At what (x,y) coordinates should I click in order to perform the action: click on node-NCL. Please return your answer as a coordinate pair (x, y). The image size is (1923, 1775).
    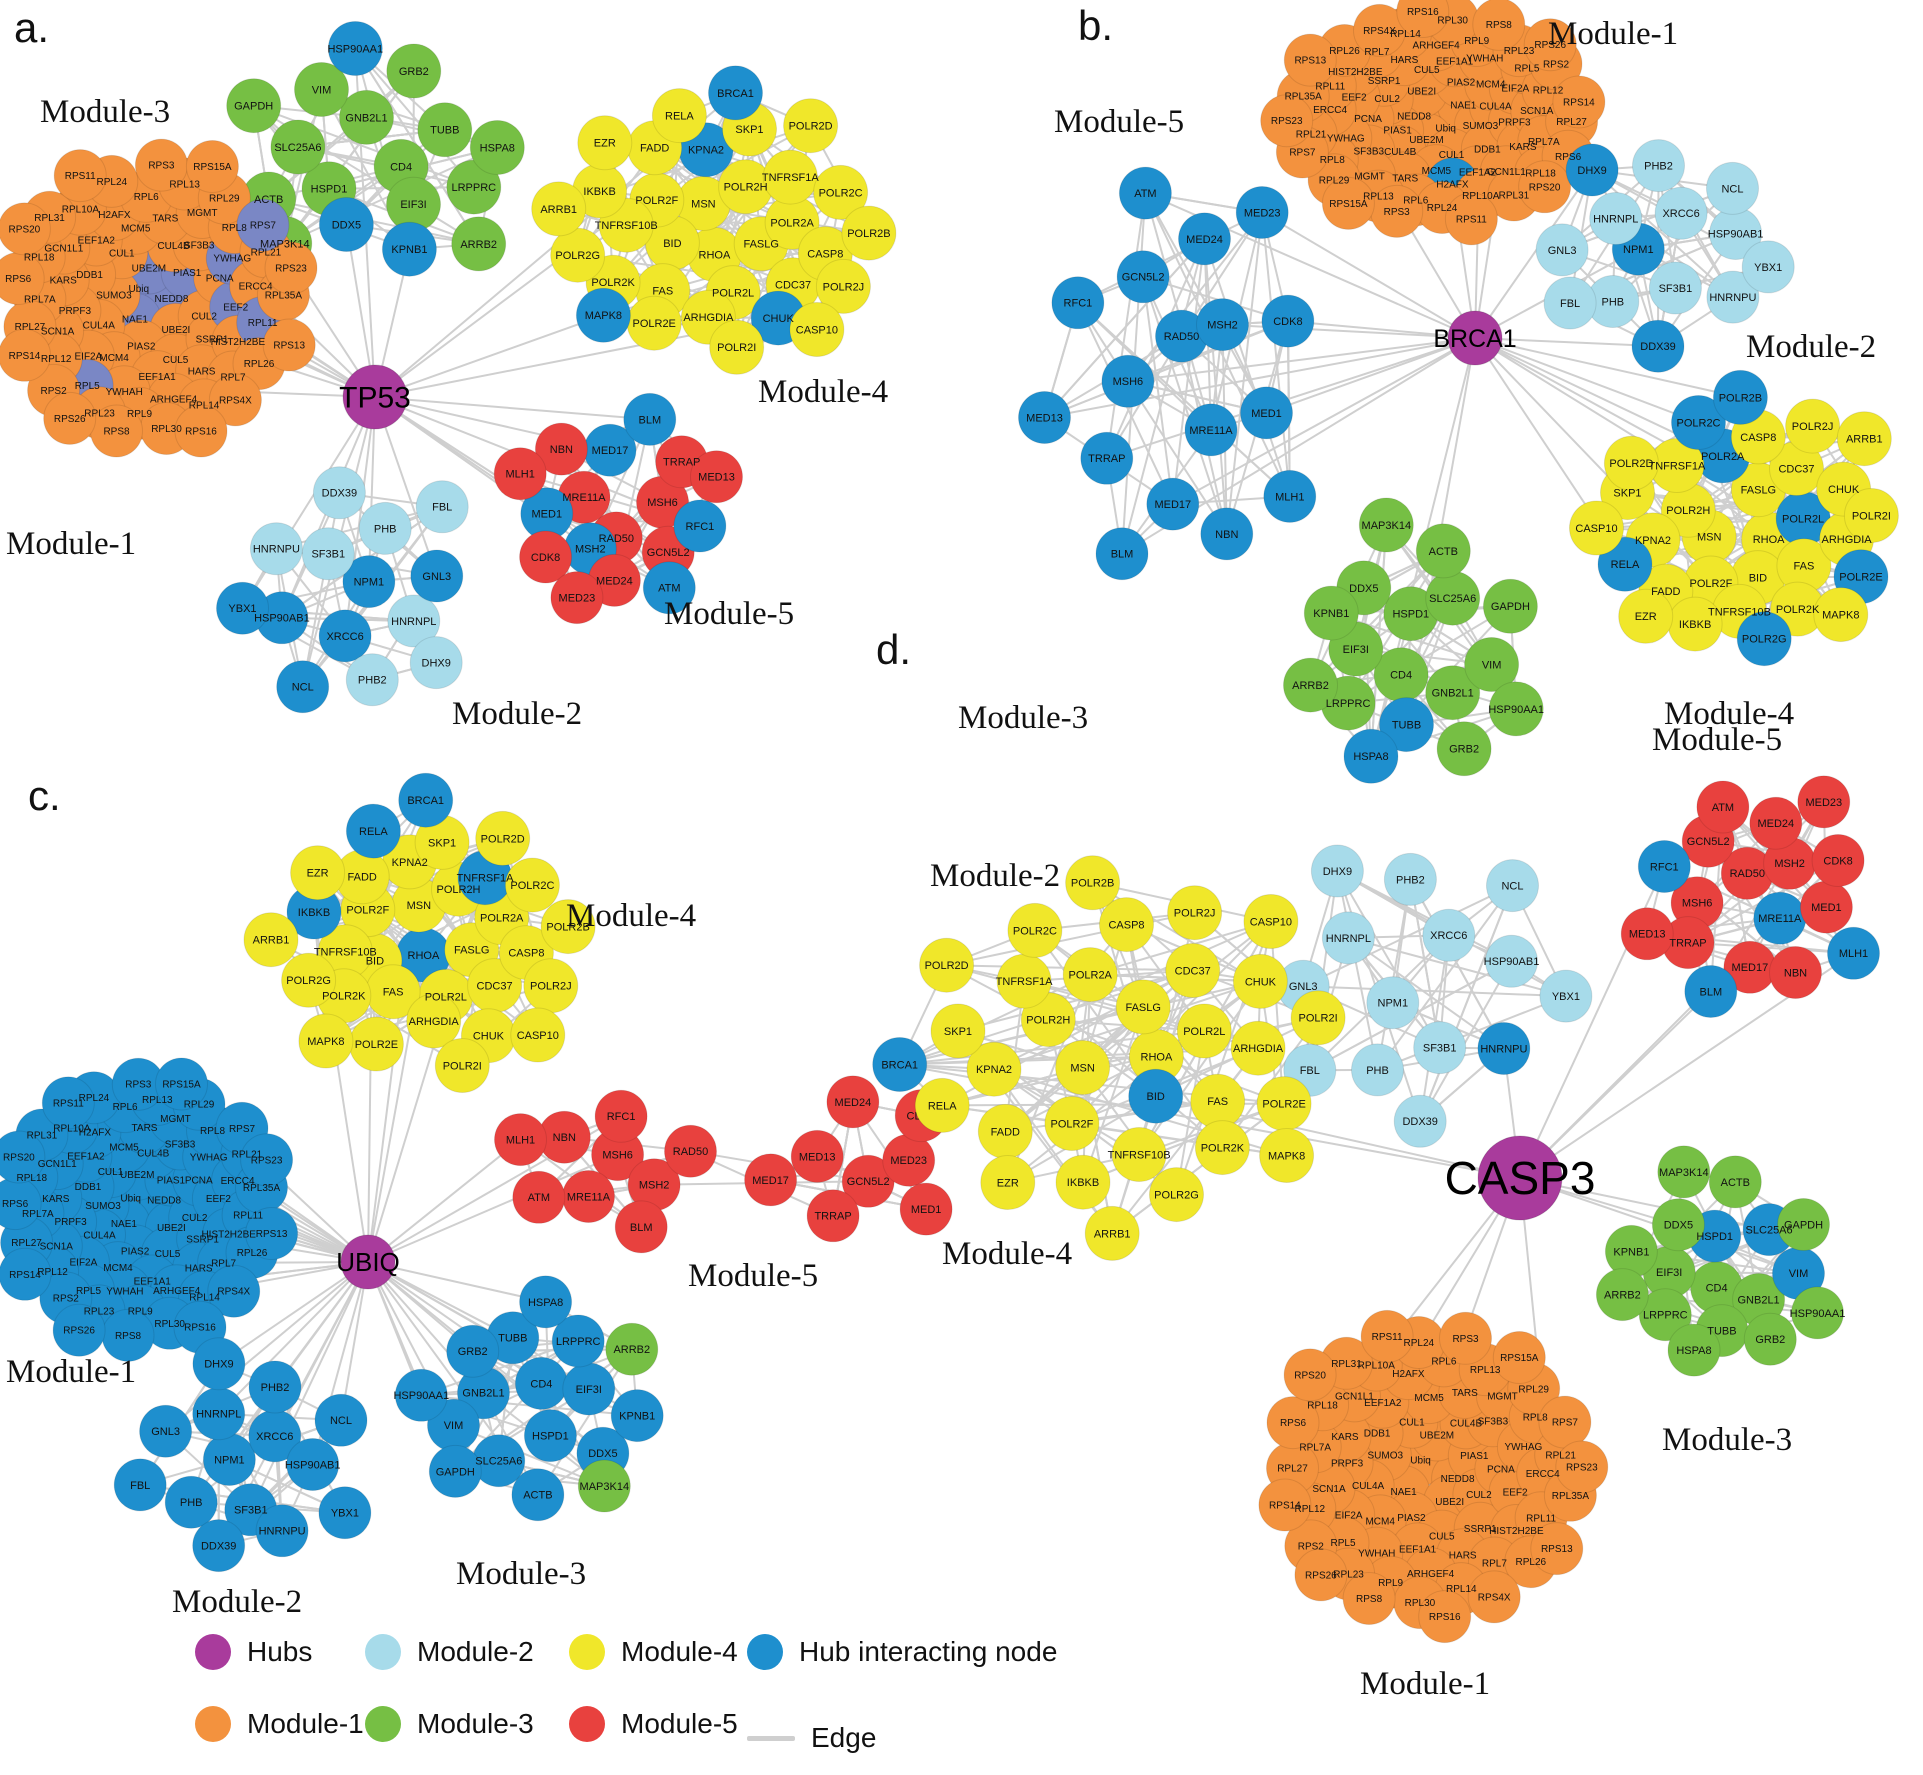
    Looking at the image, I should click on (303, 687).